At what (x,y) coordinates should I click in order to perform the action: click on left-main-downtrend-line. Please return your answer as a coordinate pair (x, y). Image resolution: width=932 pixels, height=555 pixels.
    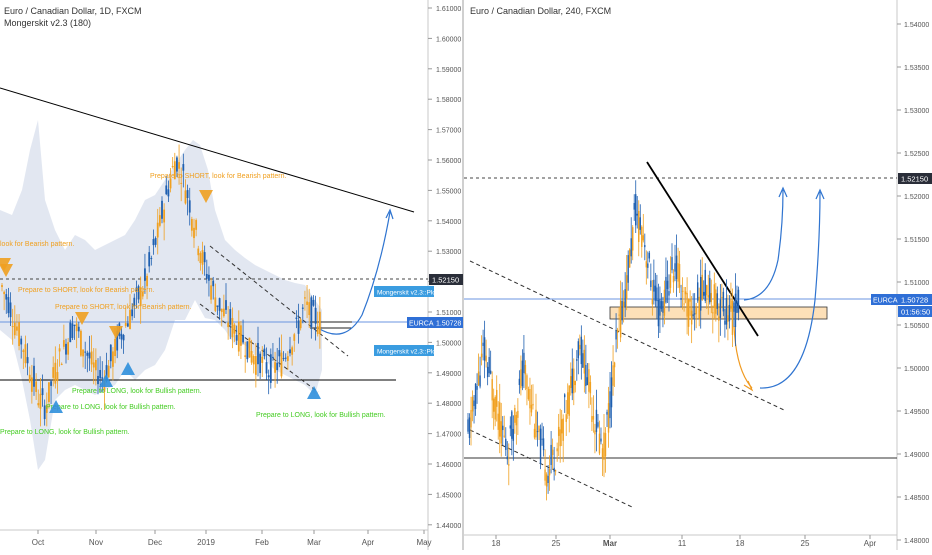
    Looking at the image, I should click on (207, 150).